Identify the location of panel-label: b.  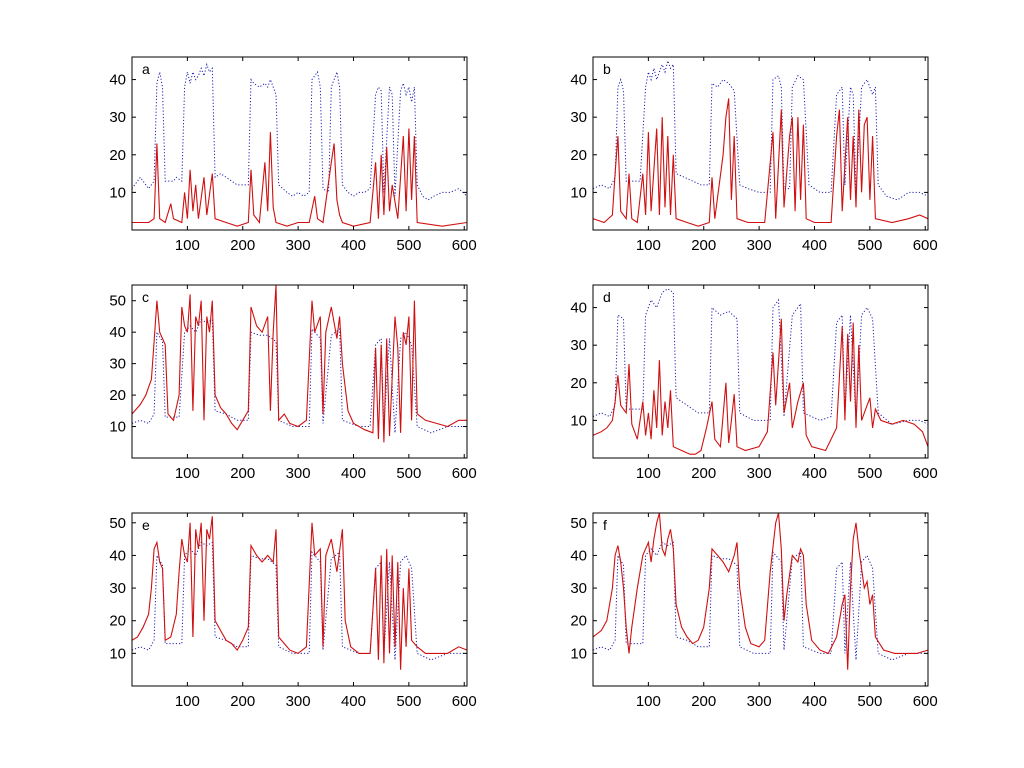
(607, 69).